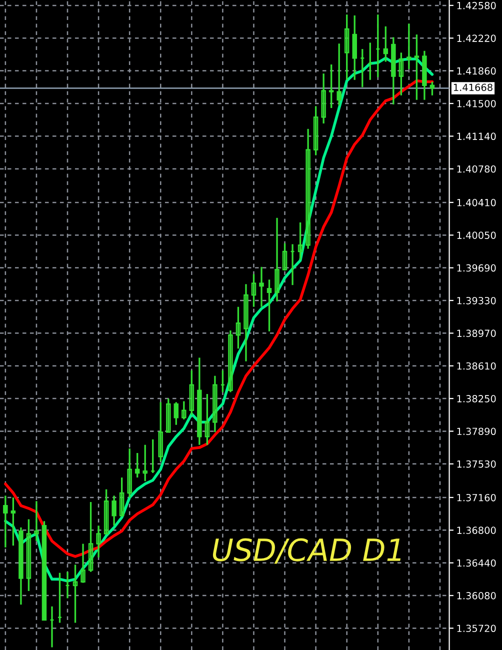 Image resolution: width=502 pixels, height=650 pixels. What do you see at coordinates (473, 88) in the screenshot?
I see `ref-line-label: 1.41668` at bounding box center [473, 88].